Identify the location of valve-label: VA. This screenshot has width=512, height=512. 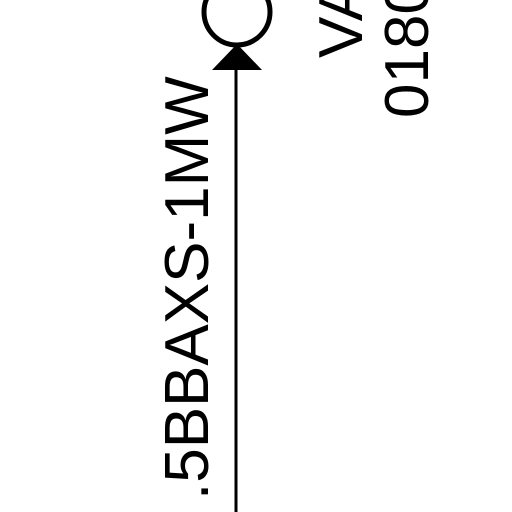
(341, 29).